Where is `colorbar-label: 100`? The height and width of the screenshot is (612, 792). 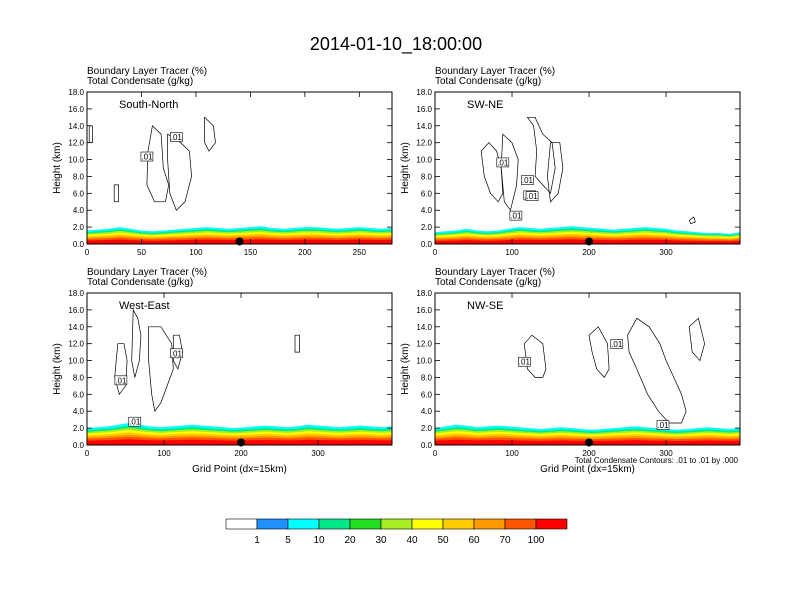
colorbar-label: 100 is located at coordinates (536, 540).